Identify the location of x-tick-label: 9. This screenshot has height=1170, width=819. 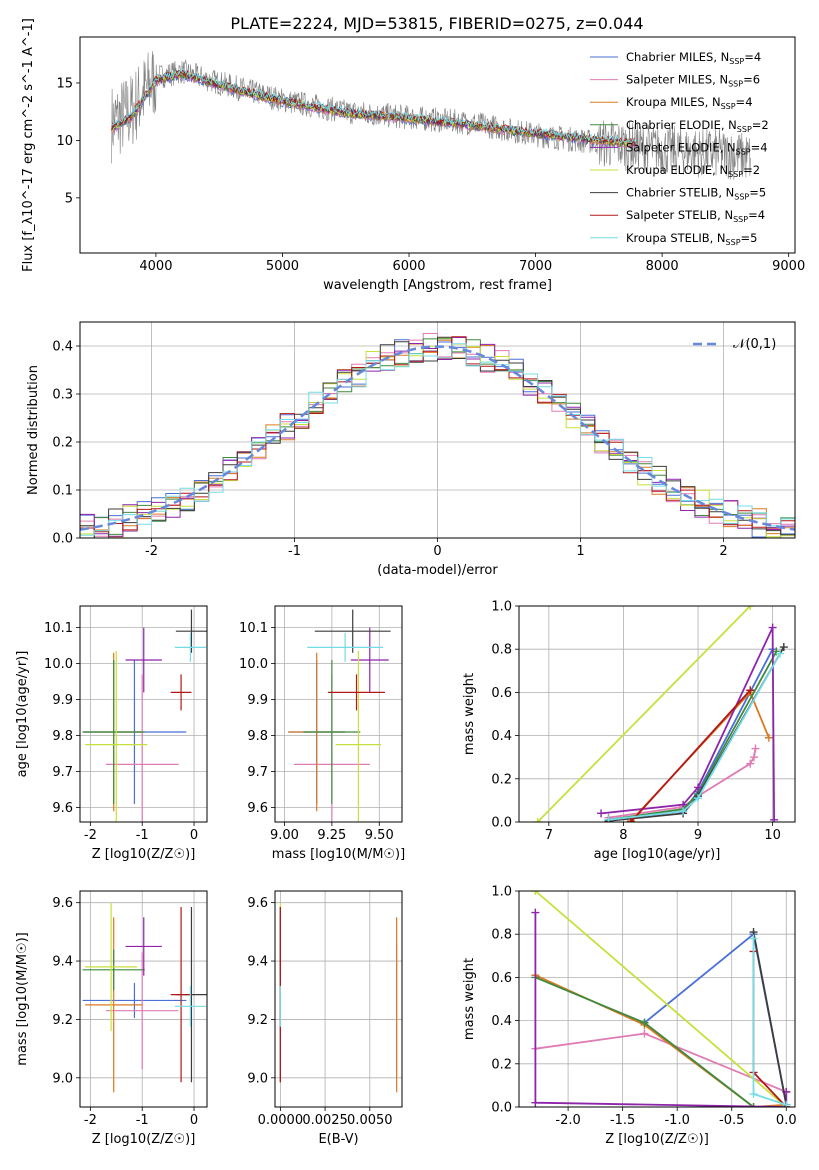
(698, 835).